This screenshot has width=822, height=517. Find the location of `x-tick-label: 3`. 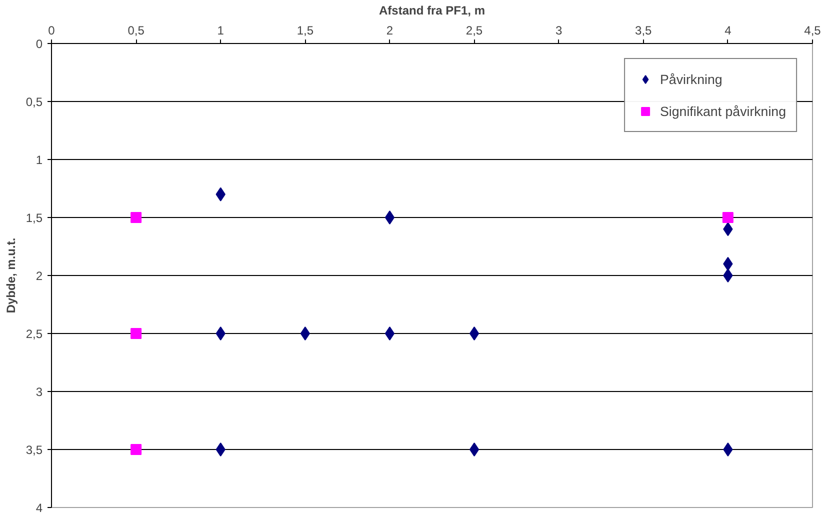

x-tick-label: 3 is located at coordinates (558, 31).